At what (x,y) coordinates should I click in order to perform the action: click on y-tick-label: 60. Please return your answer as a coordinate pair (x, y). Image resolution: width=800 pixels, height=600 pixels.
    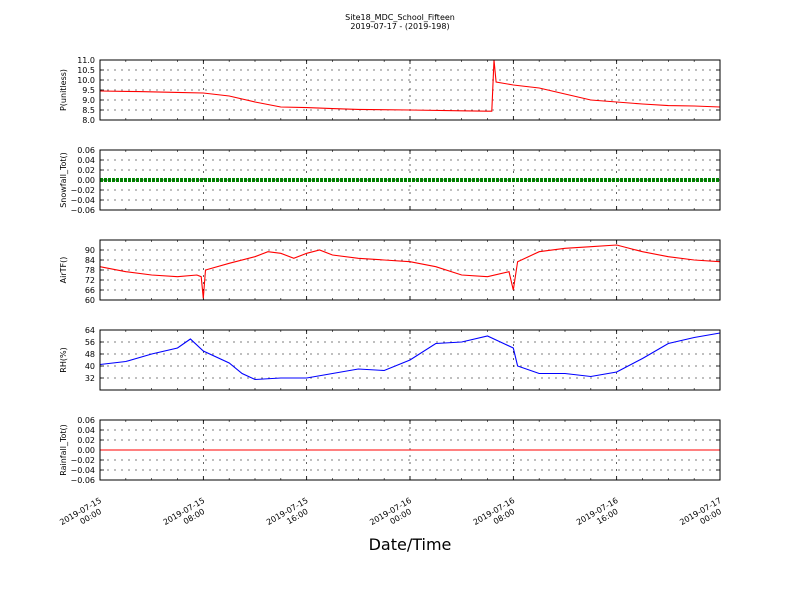
    Looking at the image, I should click on (90, 300).